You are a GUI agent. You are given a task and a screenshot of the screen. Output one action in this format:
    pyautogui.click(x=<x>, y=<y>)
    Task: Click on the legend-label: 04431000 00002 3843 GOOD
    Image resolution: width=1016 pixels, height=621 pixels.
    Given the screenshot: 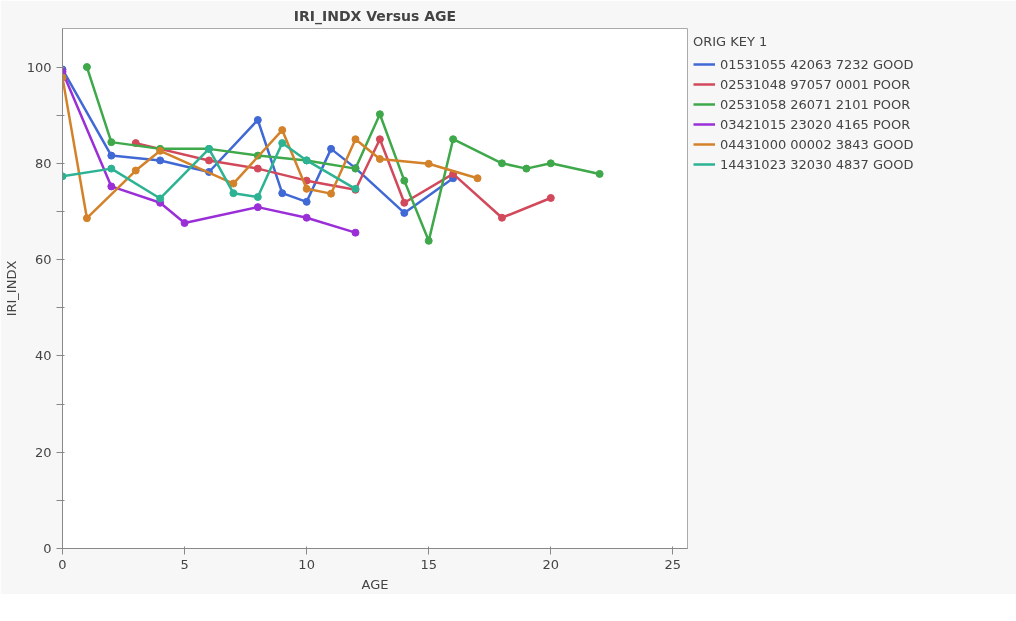 What is the action you would take?
    pyautogui.click(x=817, y=144)
    